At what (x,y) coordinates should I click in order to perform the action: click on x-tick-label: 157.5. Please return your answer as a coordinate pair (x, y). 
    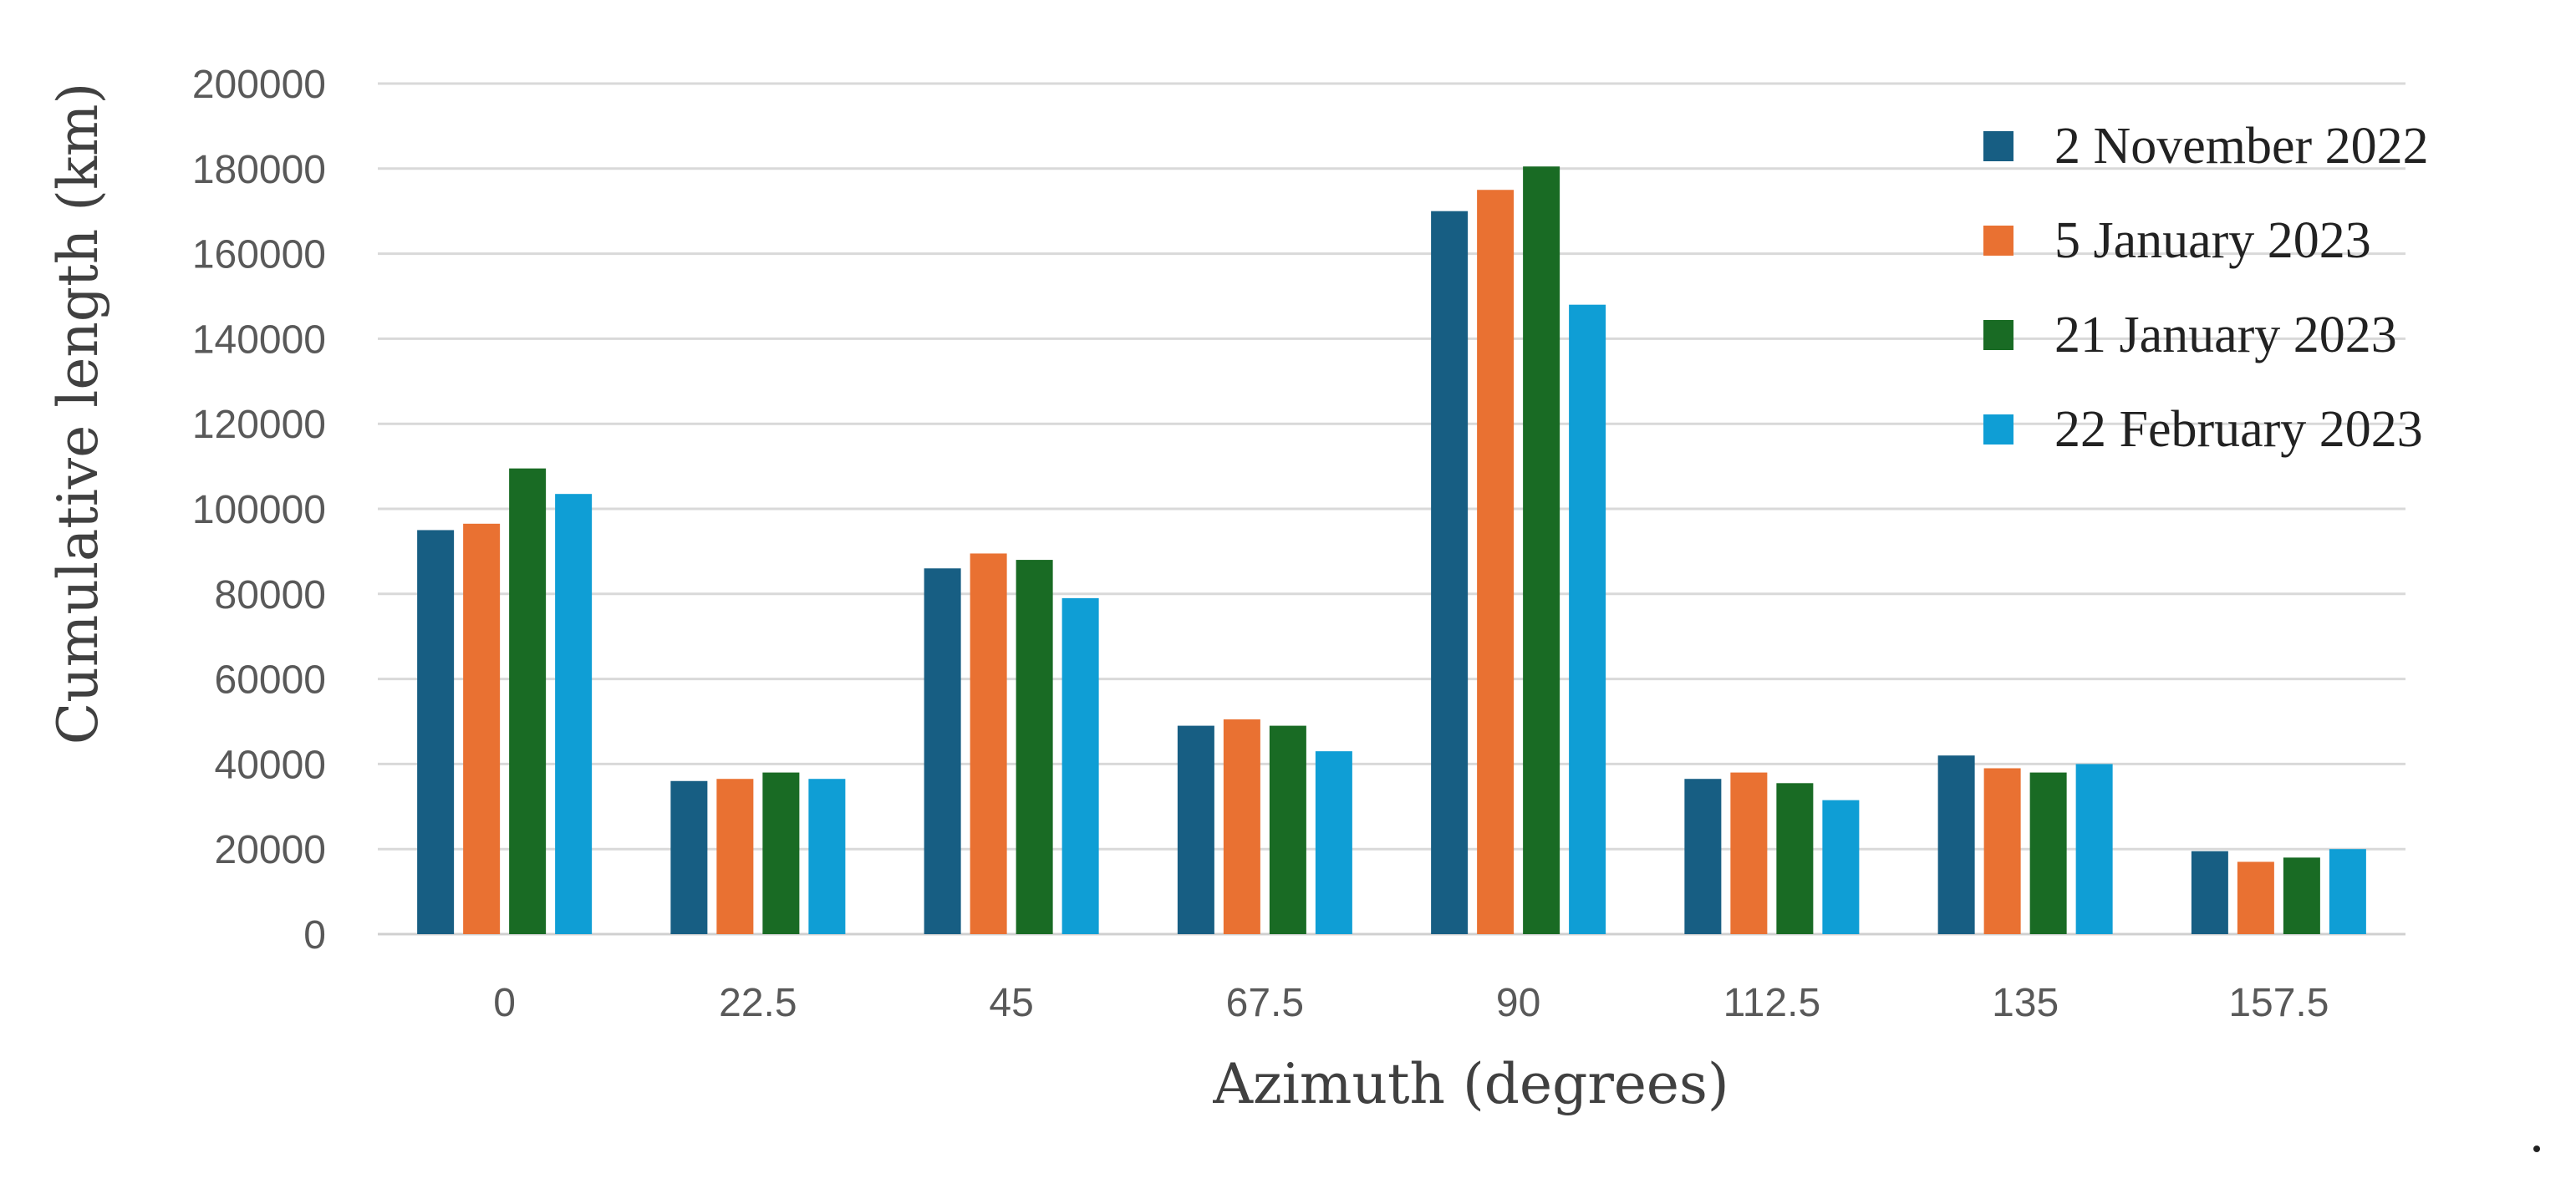
    Looking at the image, I should click on (2278, 1003).